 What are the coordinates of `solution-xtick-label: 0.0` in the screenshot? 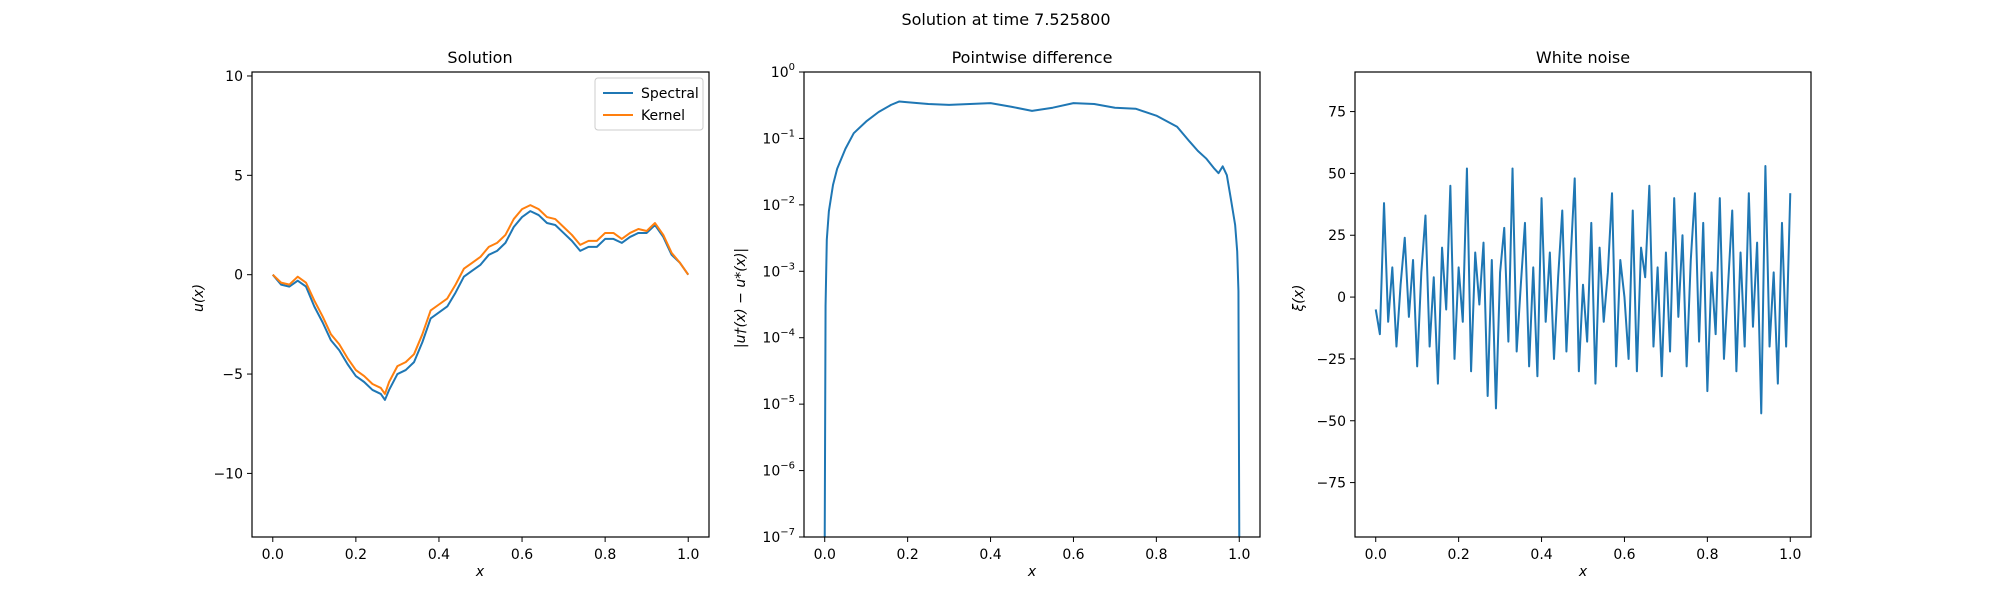 It's located at (273, 555).